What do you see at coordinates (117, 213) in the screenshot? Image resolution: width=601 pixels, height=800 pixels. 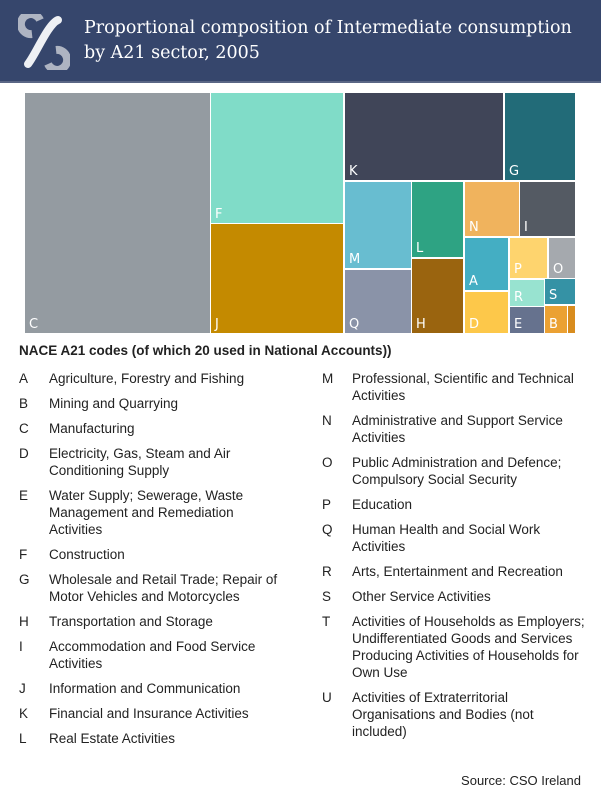 I see `treemap-cell-C` at bounding box center [117, 213].